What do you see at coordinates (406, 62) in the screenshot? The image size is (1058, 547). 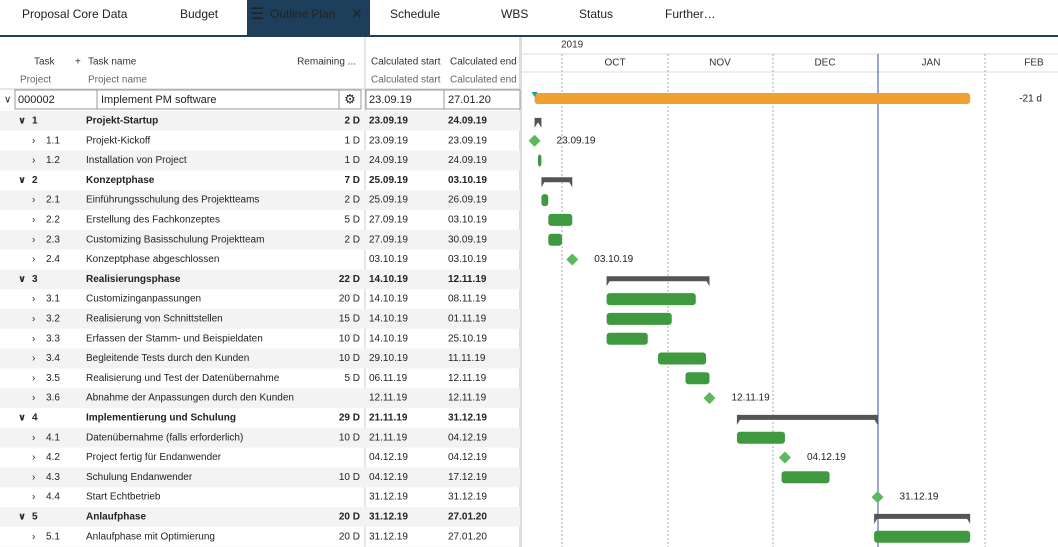 I see `col-calc-start: Calculated start` at bounding box center [406, 62].